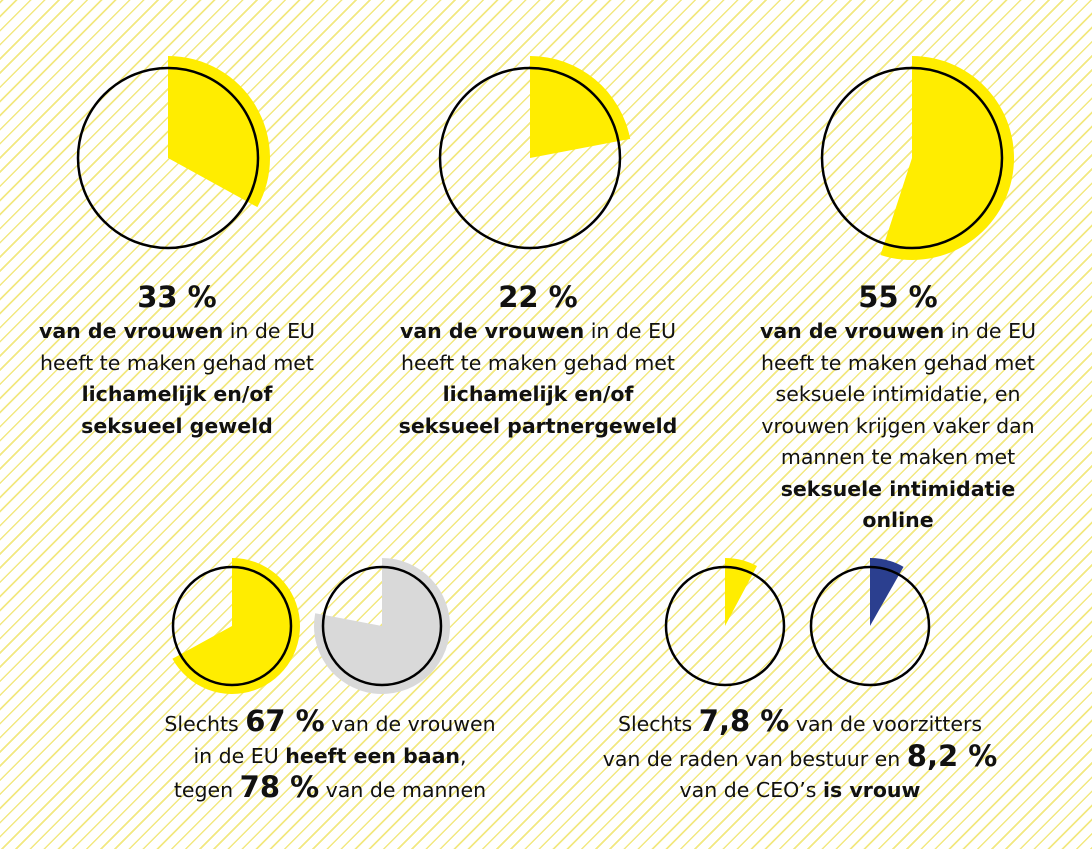 This screenshot has width=1092, height=849. I want to click on caption4-in-eu: in de EU, so click(239, 755).